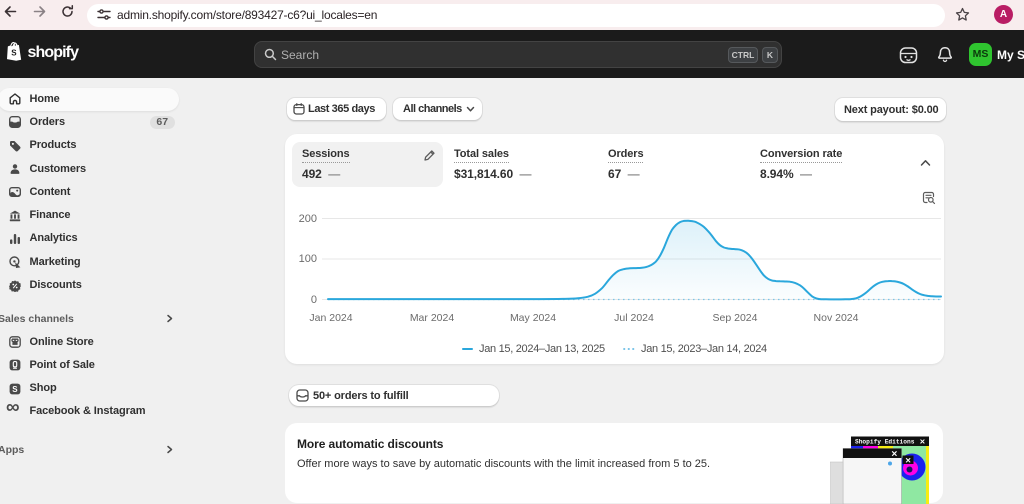 The width and height of the screenshot is (1024, 504). I want to click on svg-text: Shopify Editions, so click(885, 442).